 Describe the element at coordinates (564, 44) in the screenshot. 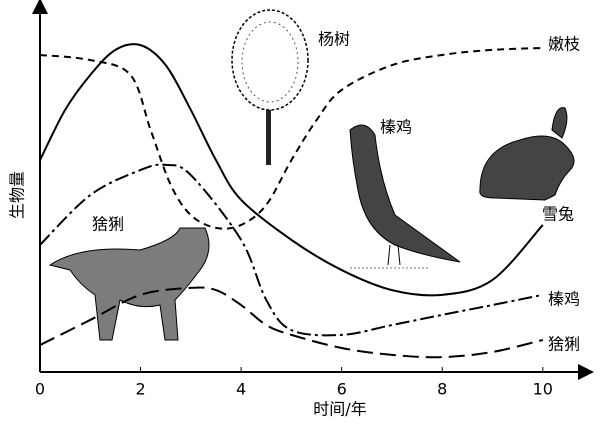

I see `series-label: 嫩枝` at that location.